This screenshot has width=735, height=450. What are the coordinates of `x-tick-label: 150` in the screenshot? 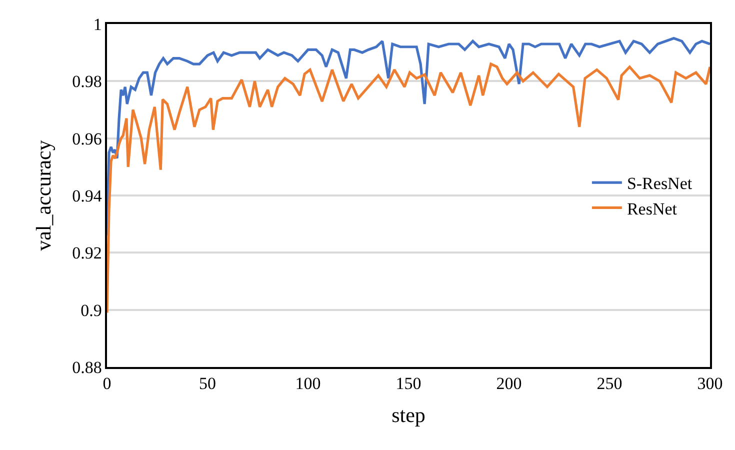 It's located at (409, 384).